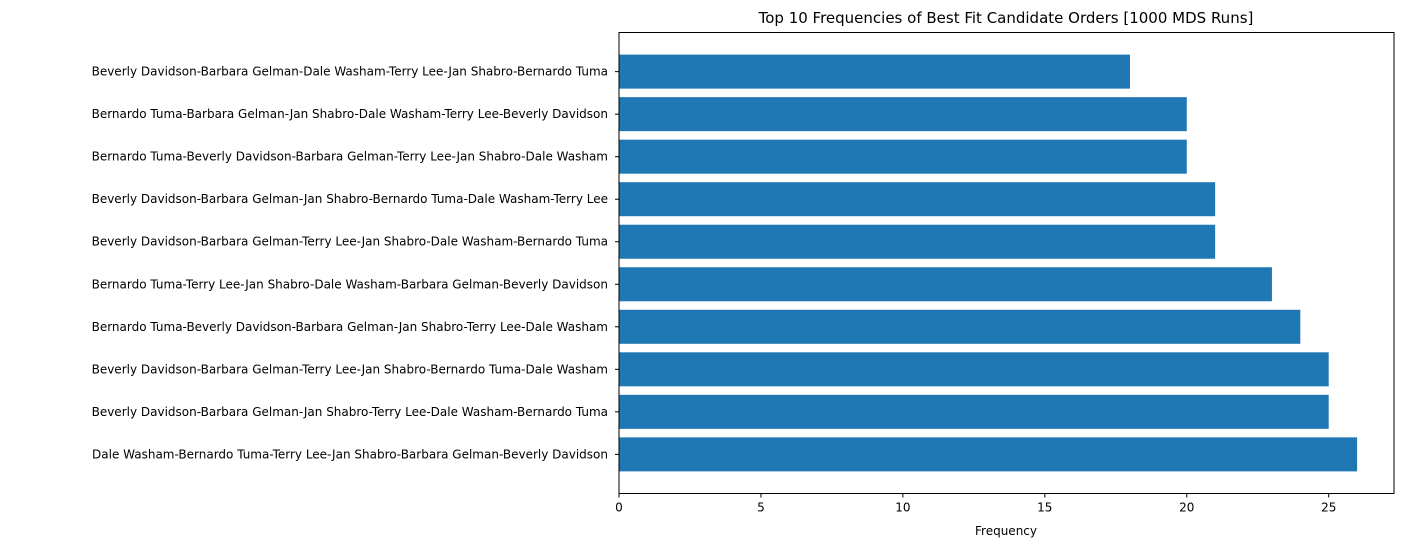 Image resolution: width=1402 pixels, height=547 pixels. I want to click on x-tick-label: 0, so click(619, 508).